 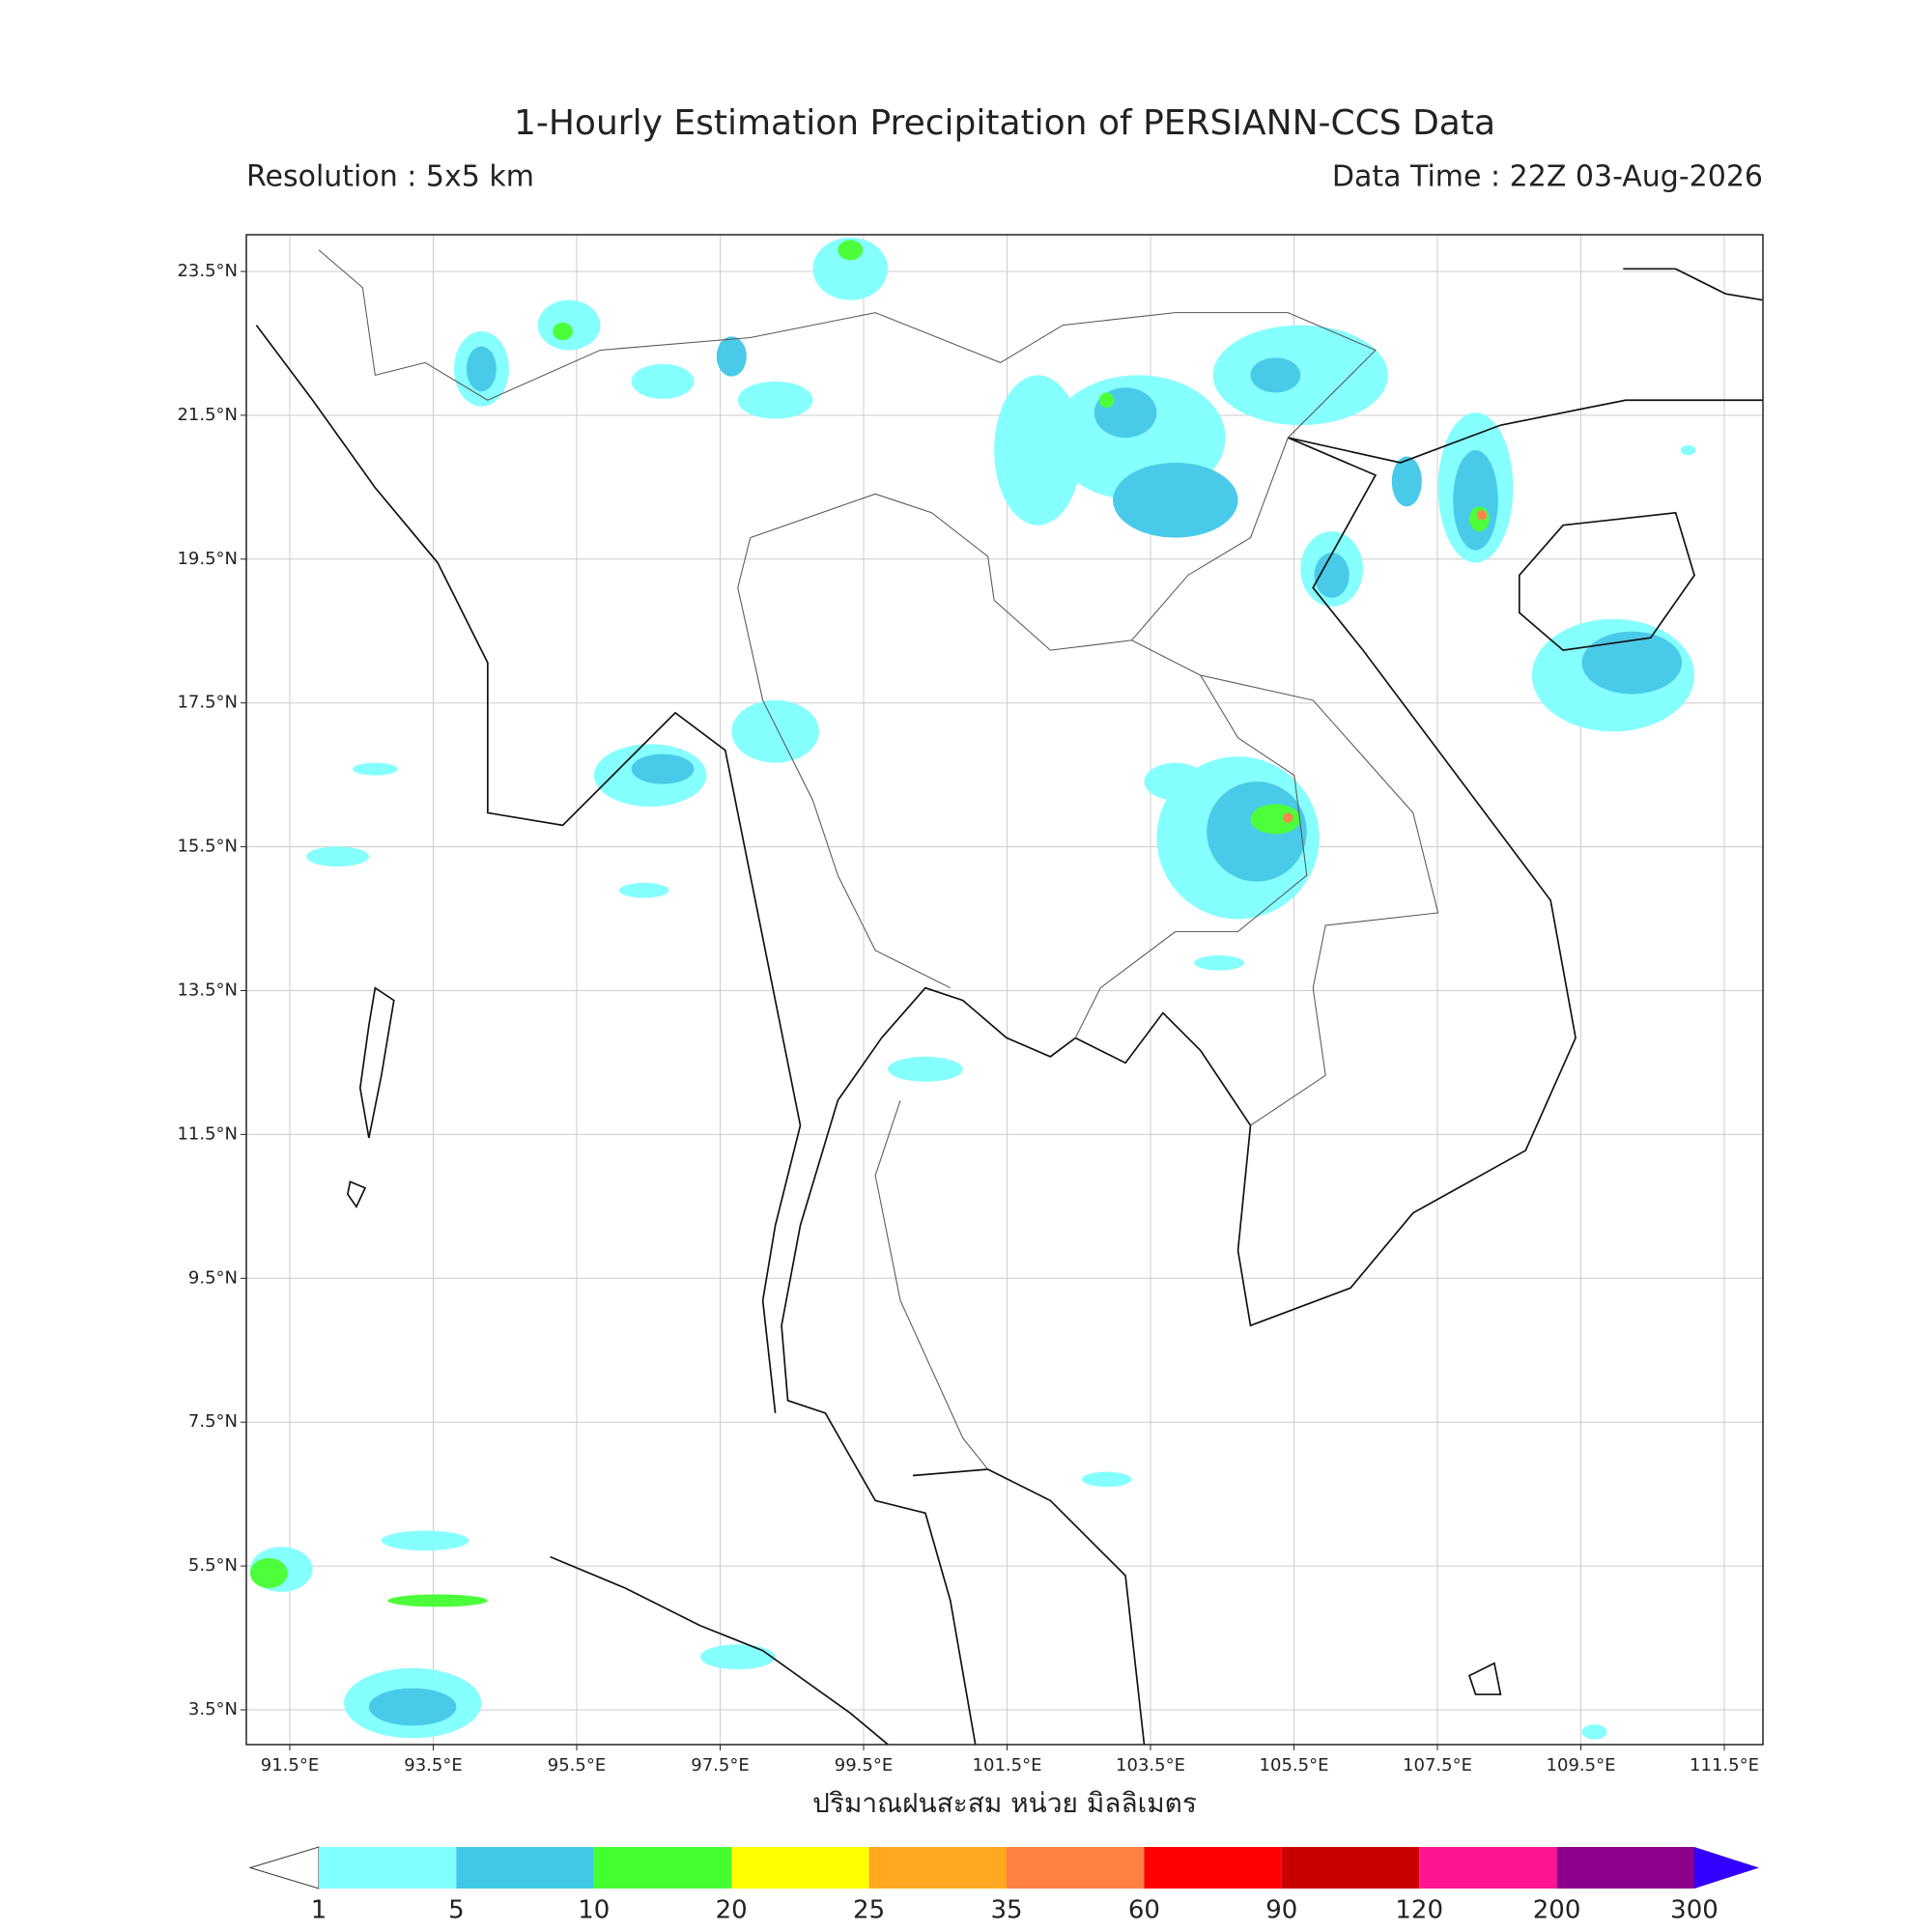 I want to click on colorbar-label: 5, so click(x=456, y=1910).